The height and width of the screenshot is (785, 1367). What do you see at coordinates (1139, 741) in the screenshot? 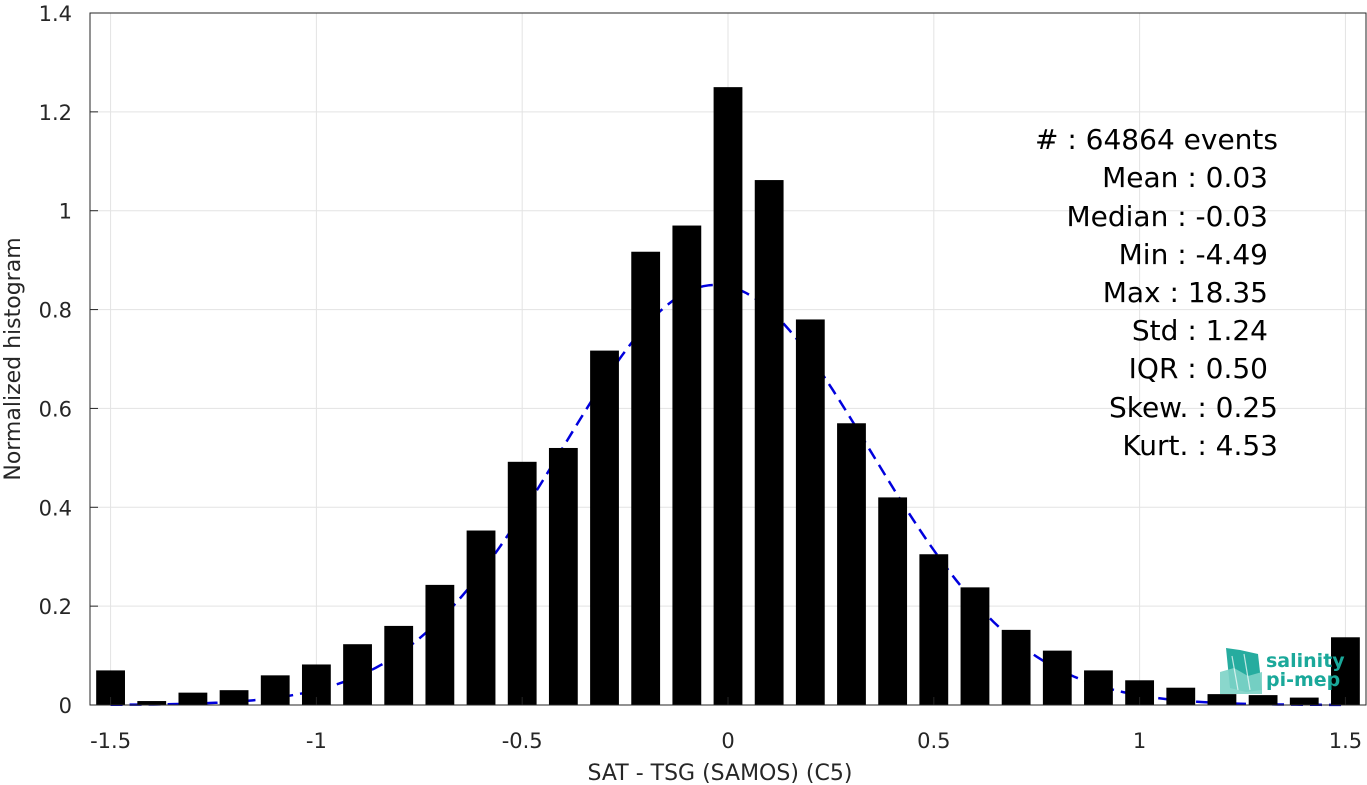
I see `x-tick-label: 1` at bounding box center [1139, 741].